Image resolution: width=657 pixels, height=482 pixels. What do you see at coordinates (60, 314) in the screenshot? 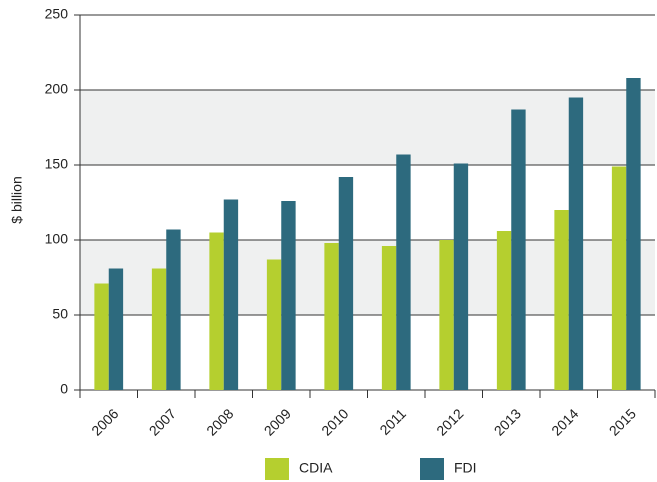
I see `y-tick-label: 50` at bounding box center [60, 314].